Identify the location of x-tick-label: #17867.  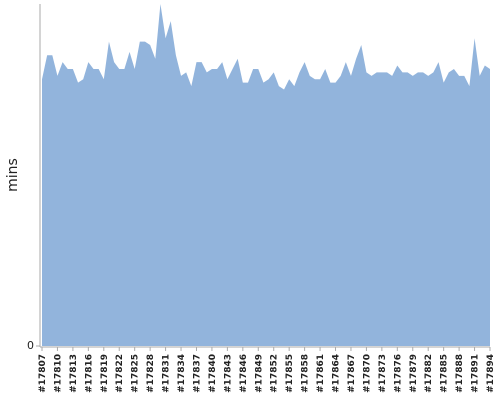
(352, 373).